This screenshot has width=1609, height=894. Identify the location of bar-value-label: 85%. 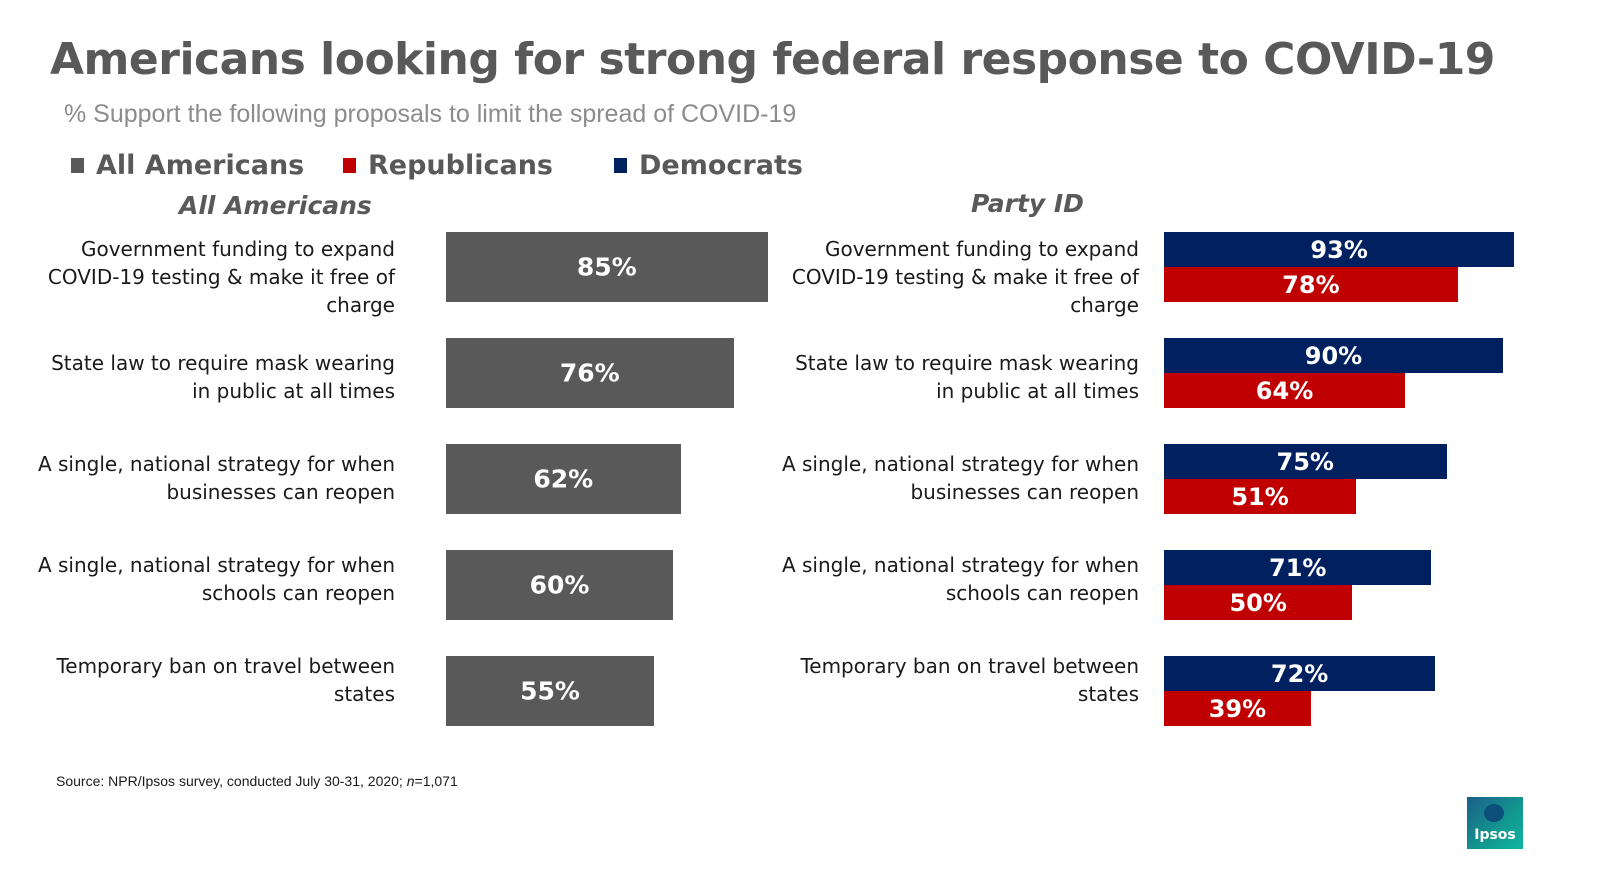
(606, 267).